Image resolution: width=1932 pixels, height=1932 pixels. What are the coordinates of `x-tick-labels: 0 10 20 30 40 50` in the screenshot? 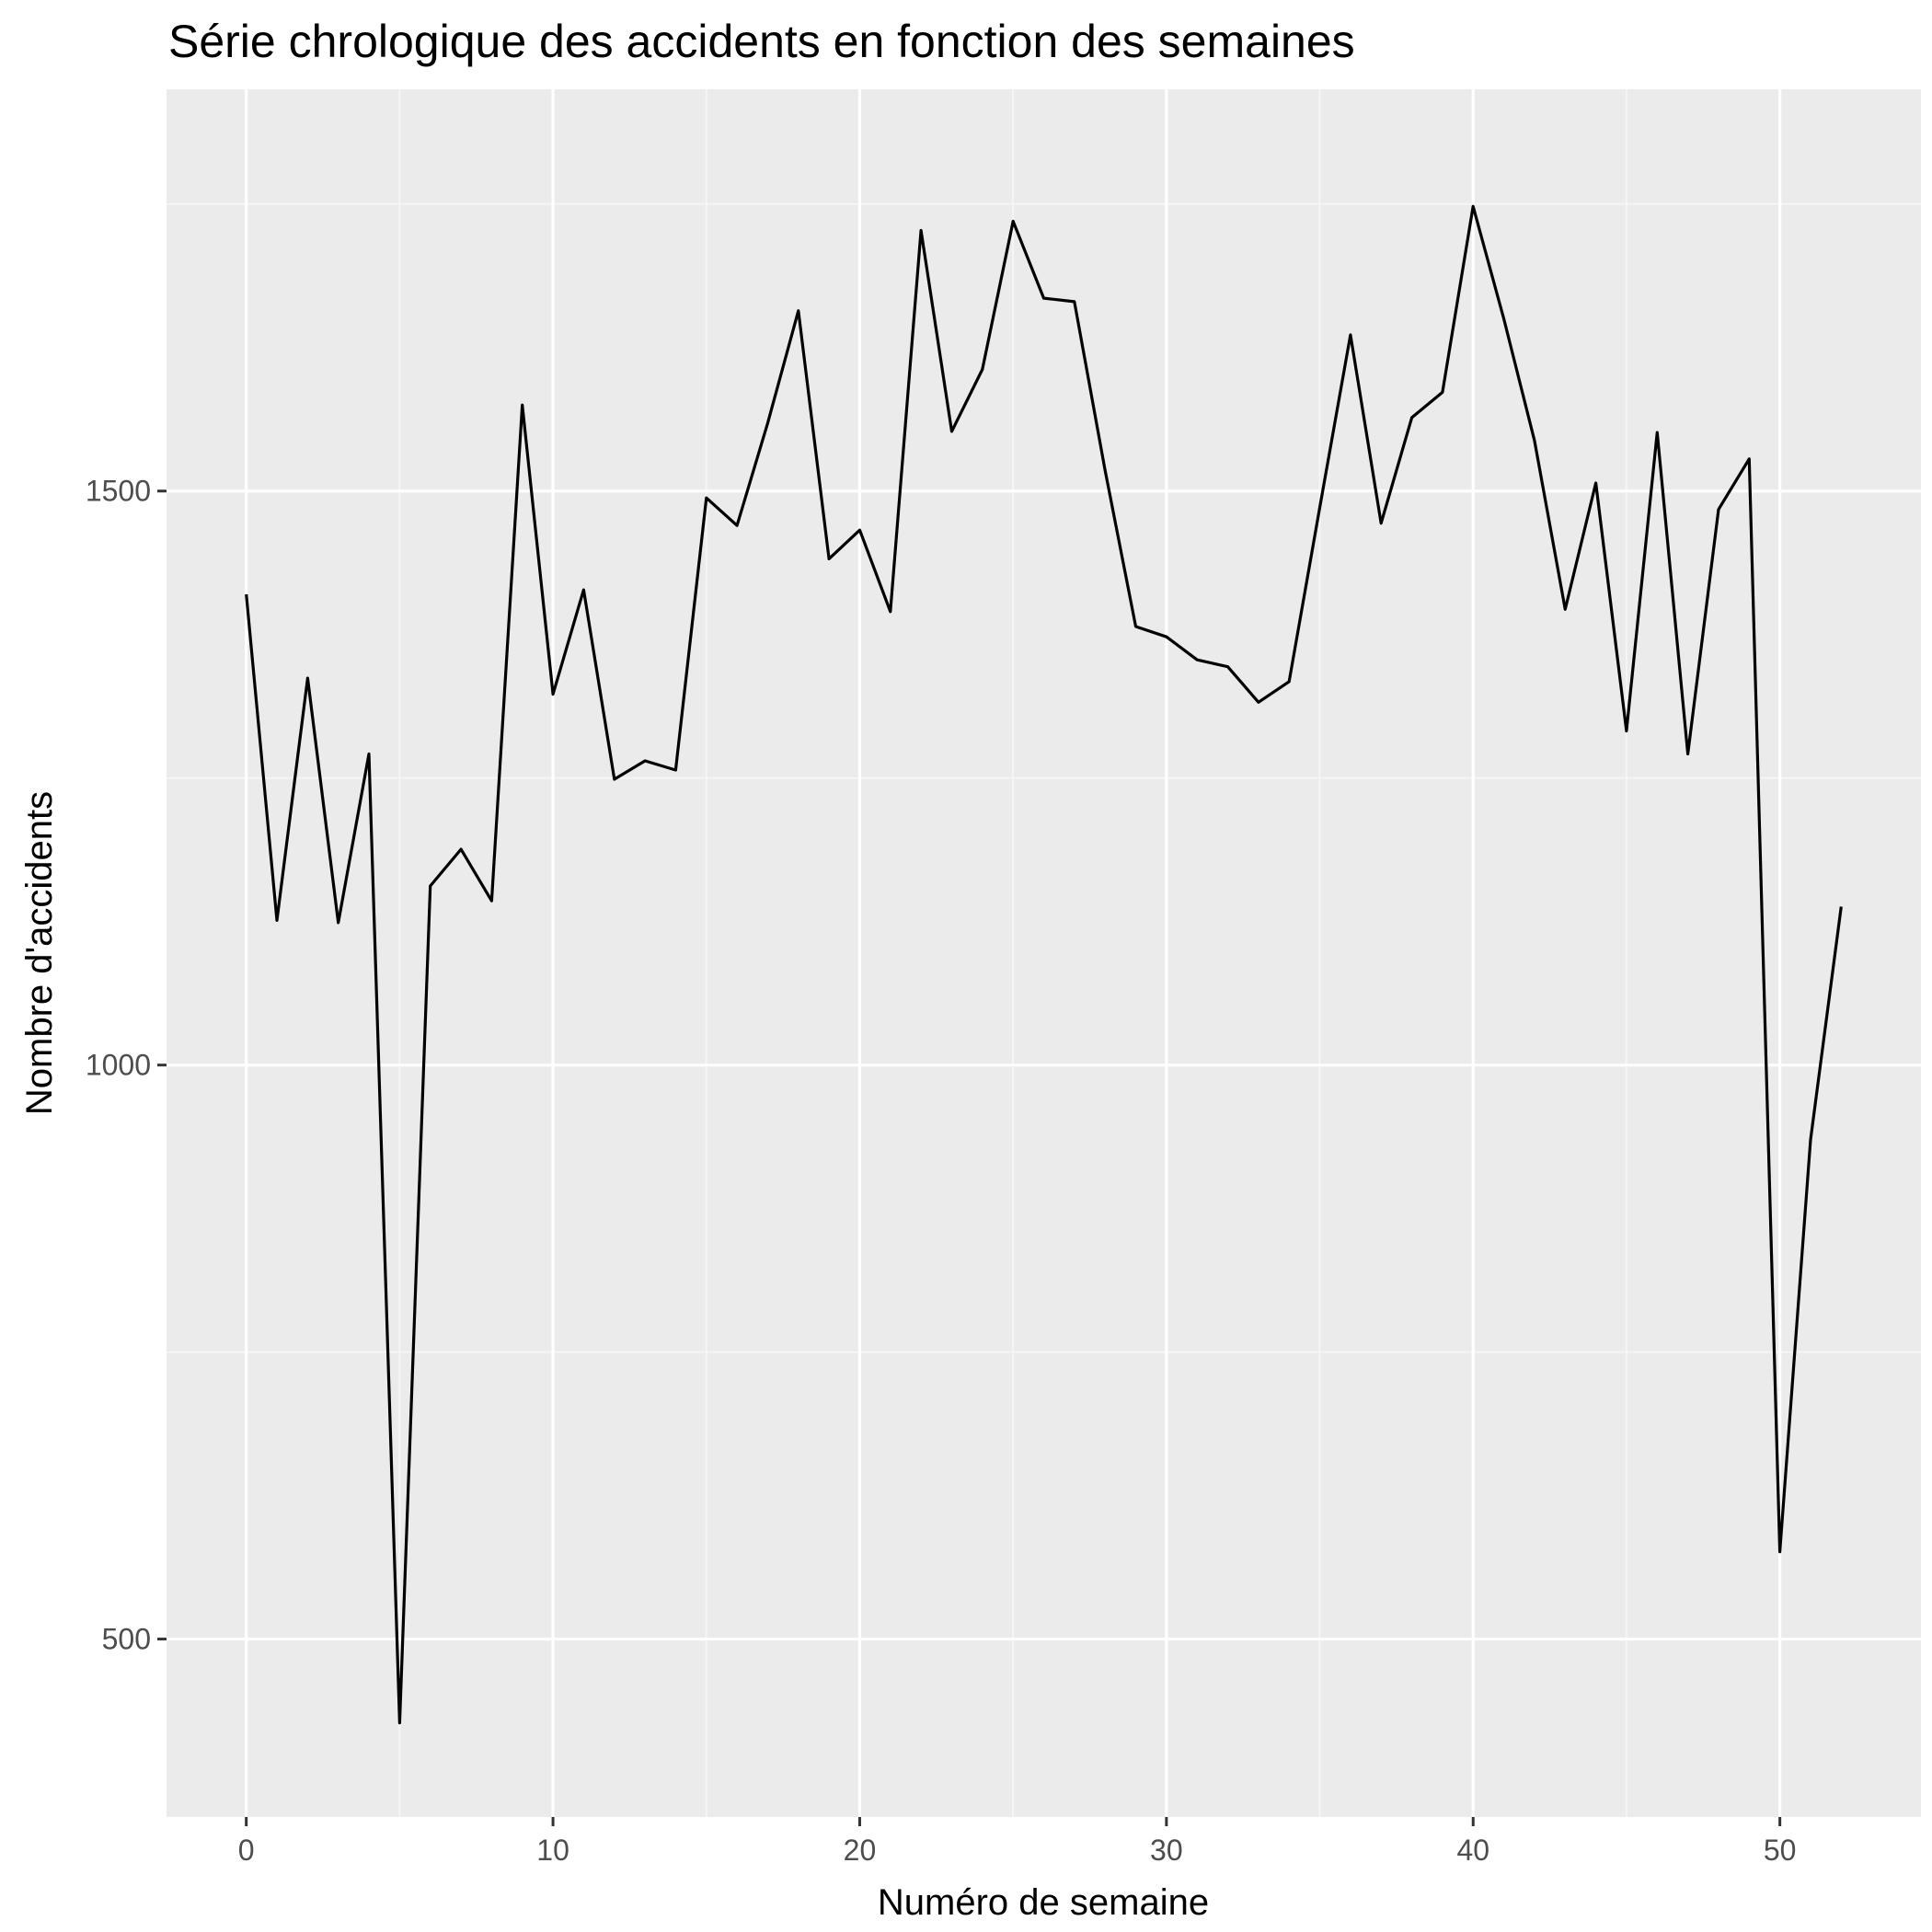 It's located at (1018, 1850).